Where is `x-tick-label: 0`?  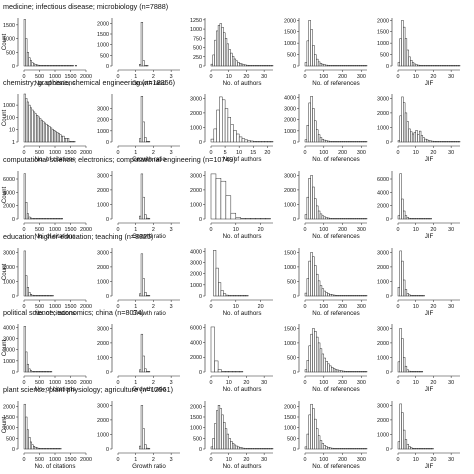
x-tick-label: 0 is located at coordinates (398, 230).